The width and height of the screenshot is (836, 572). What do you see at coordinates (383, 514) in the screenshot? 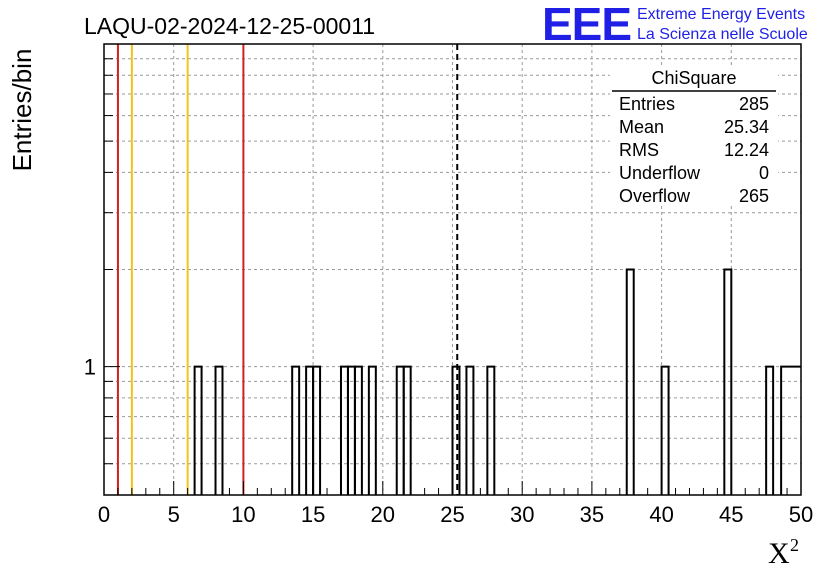
I see `x-tick-label: 20` at bounding box center [383, 514].